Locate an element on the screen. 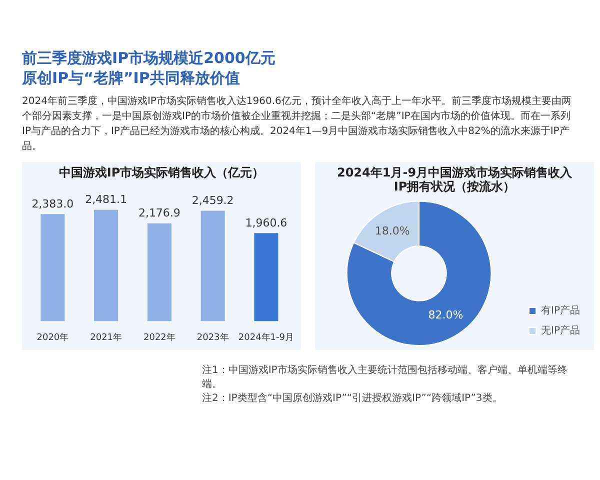 This screenshot has width=600, height=480. chart-title: 2024年1月-9月中国游戏市场实际销售收入 IP拥有状况（按流水） is located at coordinates (455, 179).